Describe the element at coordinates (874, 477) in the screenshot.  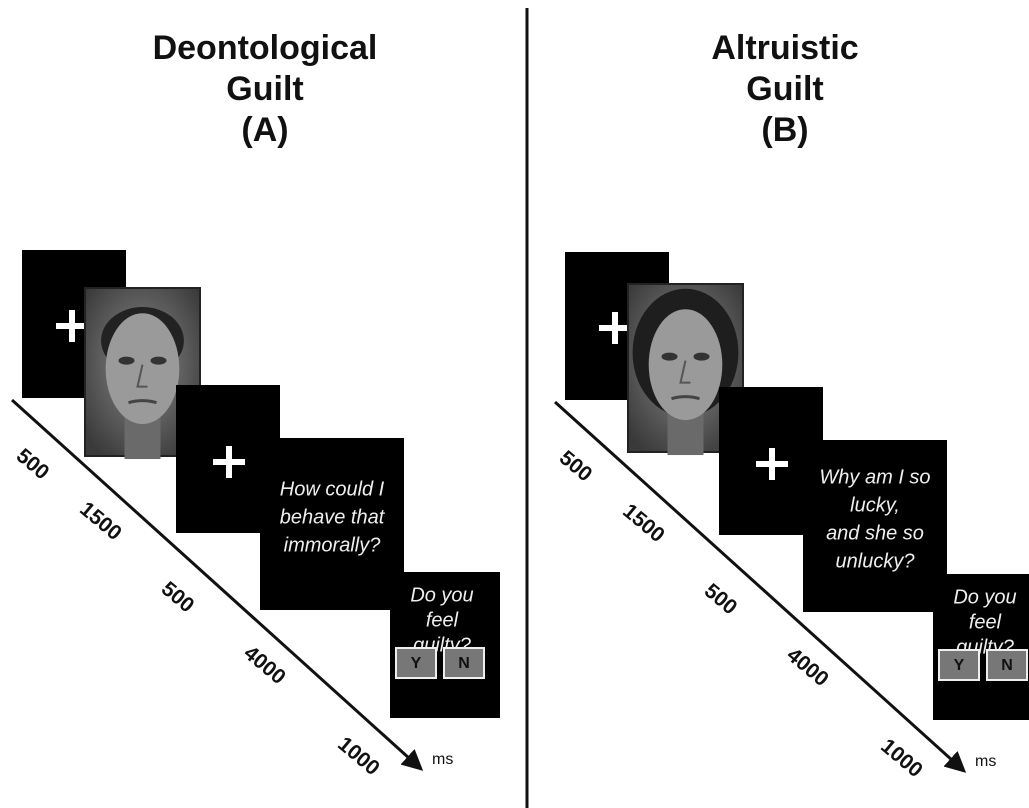
I see `question-text: Why am I so` at that location.